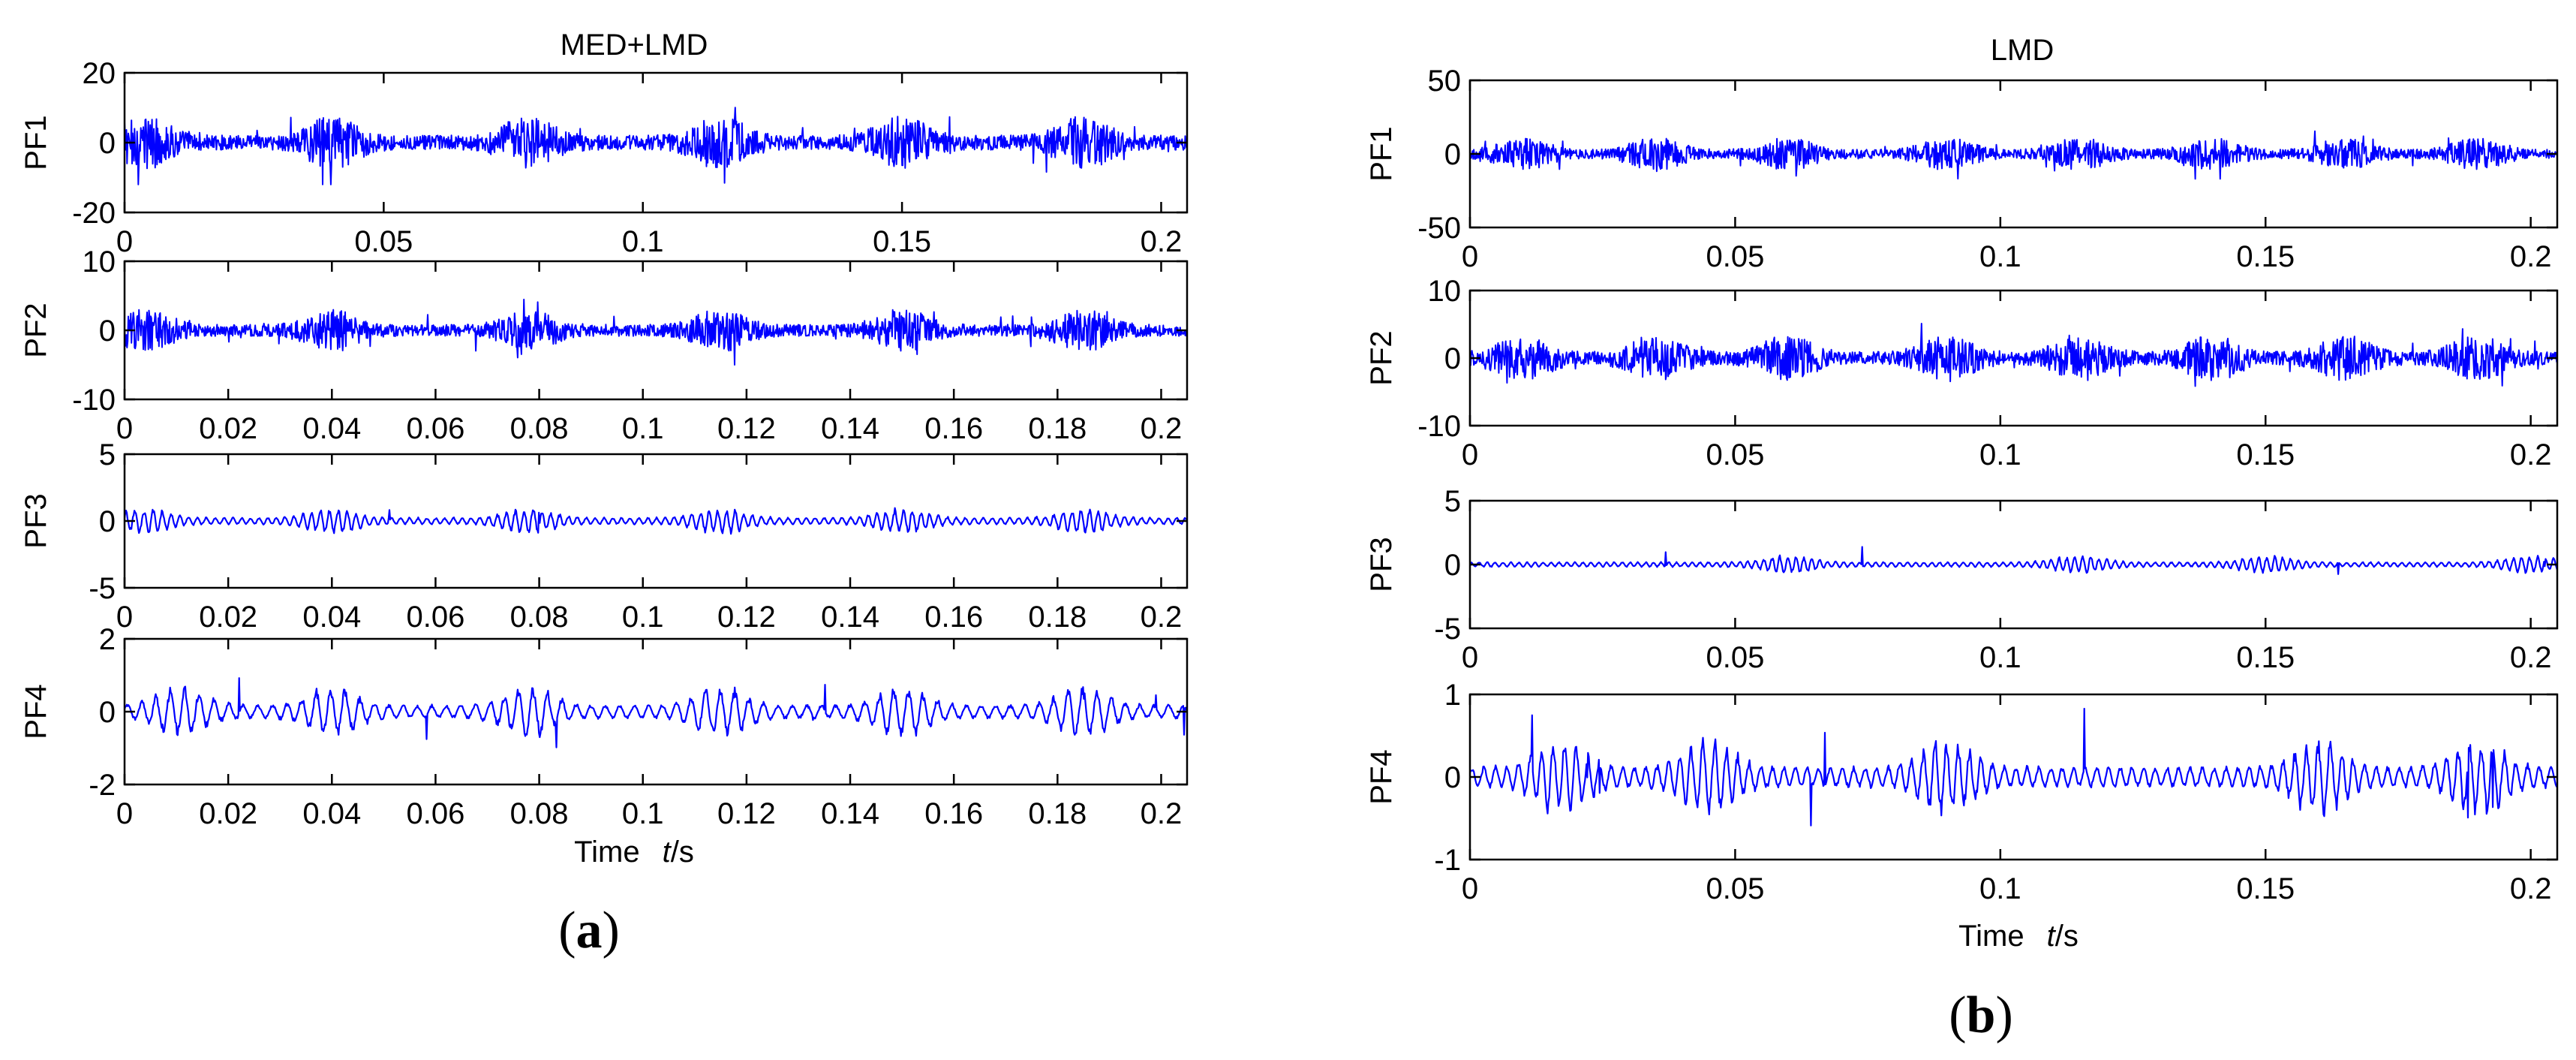  What do you see at coordinates (589, 930) in the screenshot?
I see `panel-label-a: (a)` at bounding box center [589, 930].